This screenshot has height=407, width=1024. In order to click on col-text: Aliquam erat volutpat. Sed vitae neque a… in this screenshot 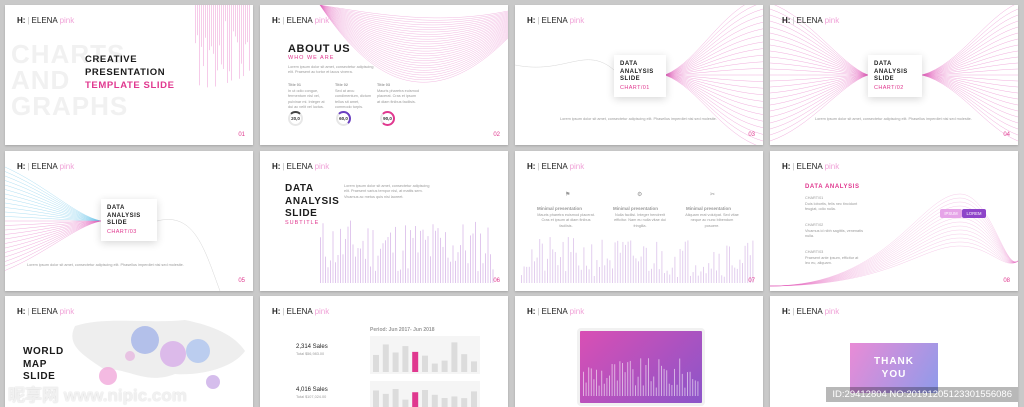, I will do `click(712, 220)`.